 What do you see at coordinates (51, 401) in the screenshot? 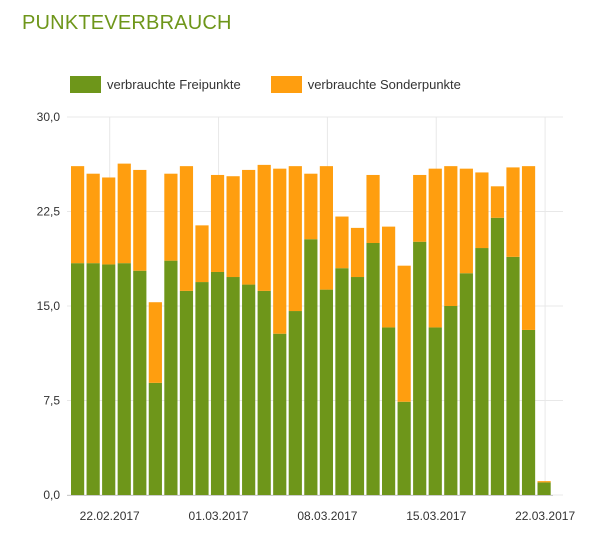
I see `y-tick-label: 7,5` at bounding box center [51, 401].